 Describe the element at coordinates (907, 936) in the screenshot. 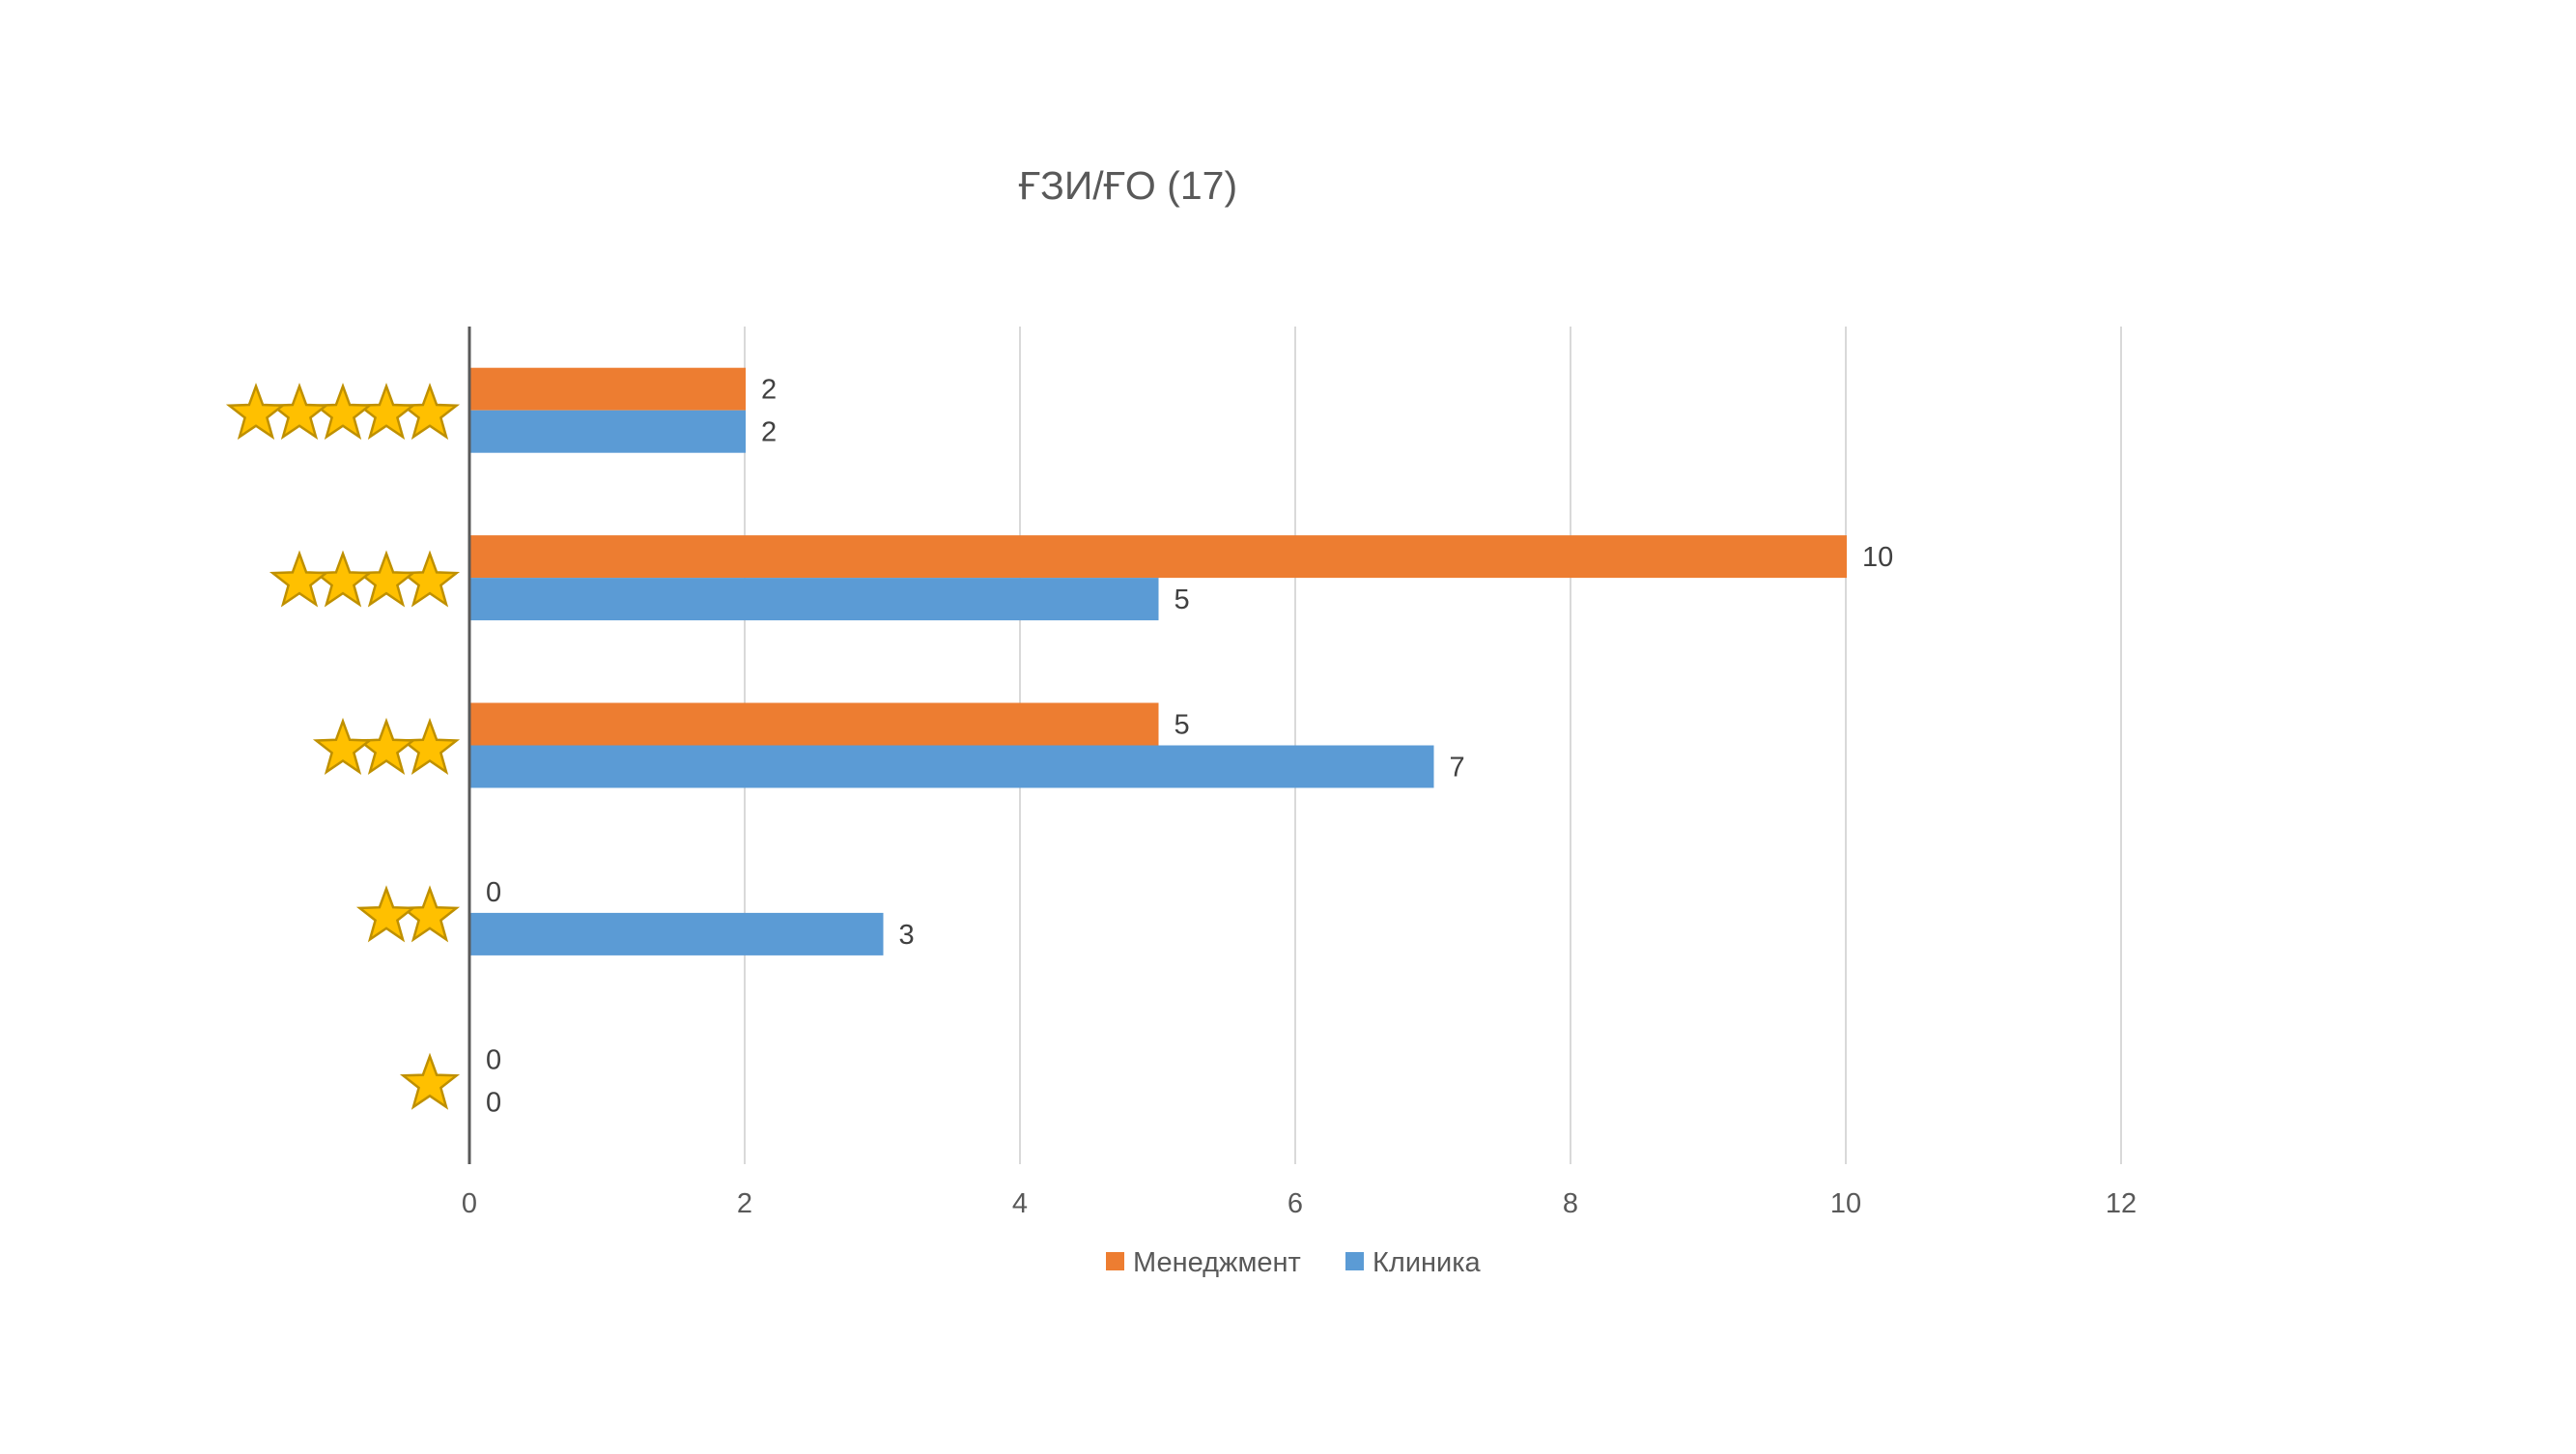

I see `data-label: 3` at that location.